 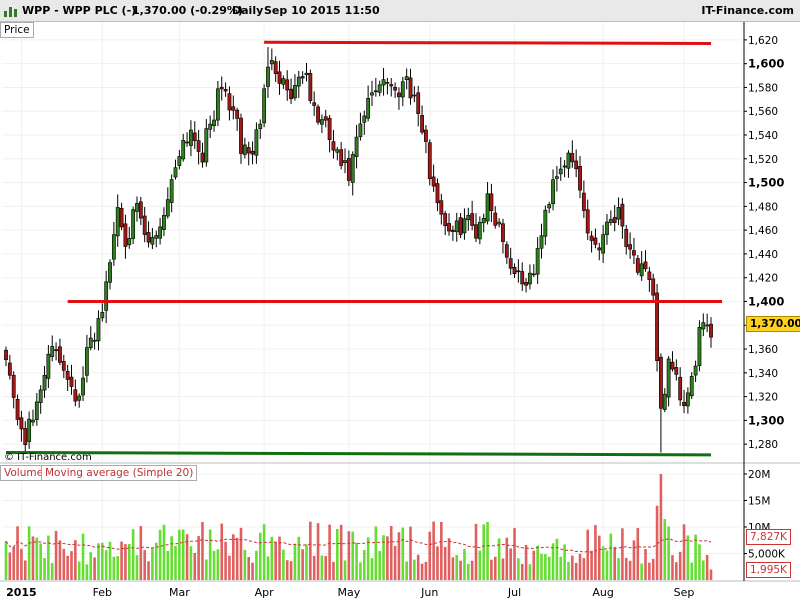 I want to click on x-tick-label: May, so click(x=348, y=592).